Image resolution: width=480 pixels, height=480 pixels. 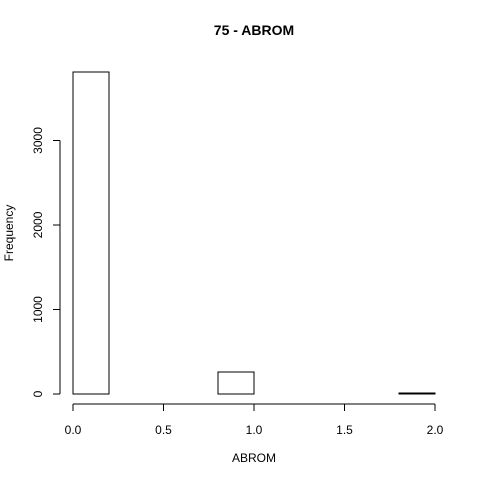 I want to click on y-ticks-group: 0 1000 2000 3000, so click(x=45, y=262).